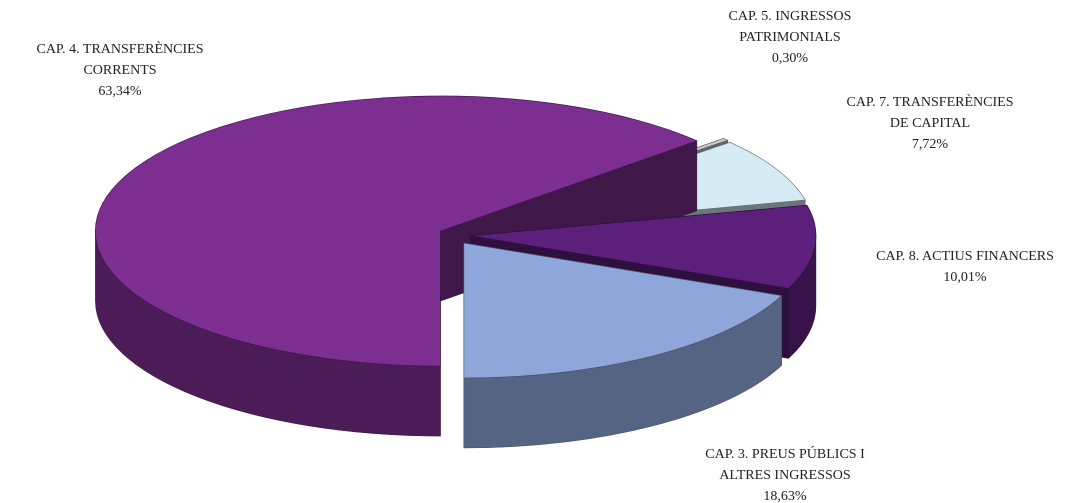 The image size is (1071, 503). What do you see at coordinates (965, 256) in the screenshot?
I see `slice-label: CAP. 8. ACTIUS FINANCERS` at bounding box center [965, 256].